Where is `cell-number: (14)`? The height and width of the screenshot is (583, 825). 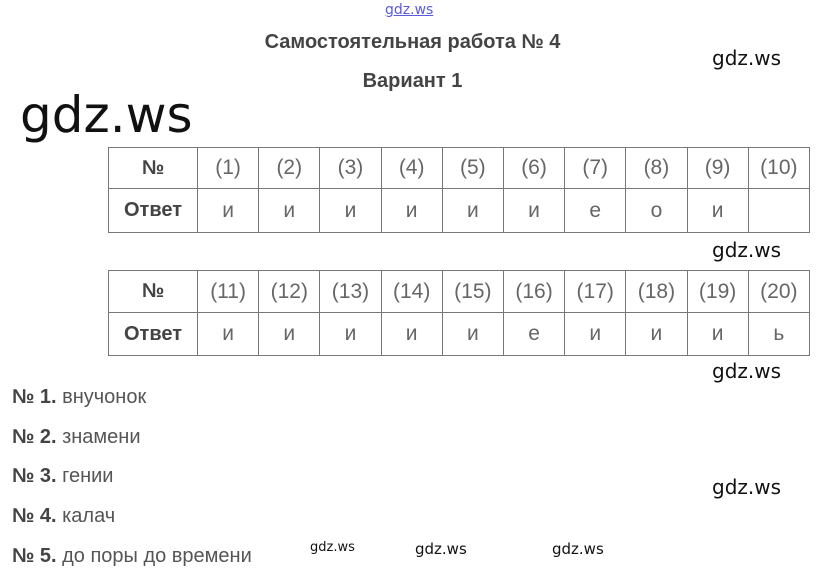
cell-number: (14) is located at coordinates (411, 291).